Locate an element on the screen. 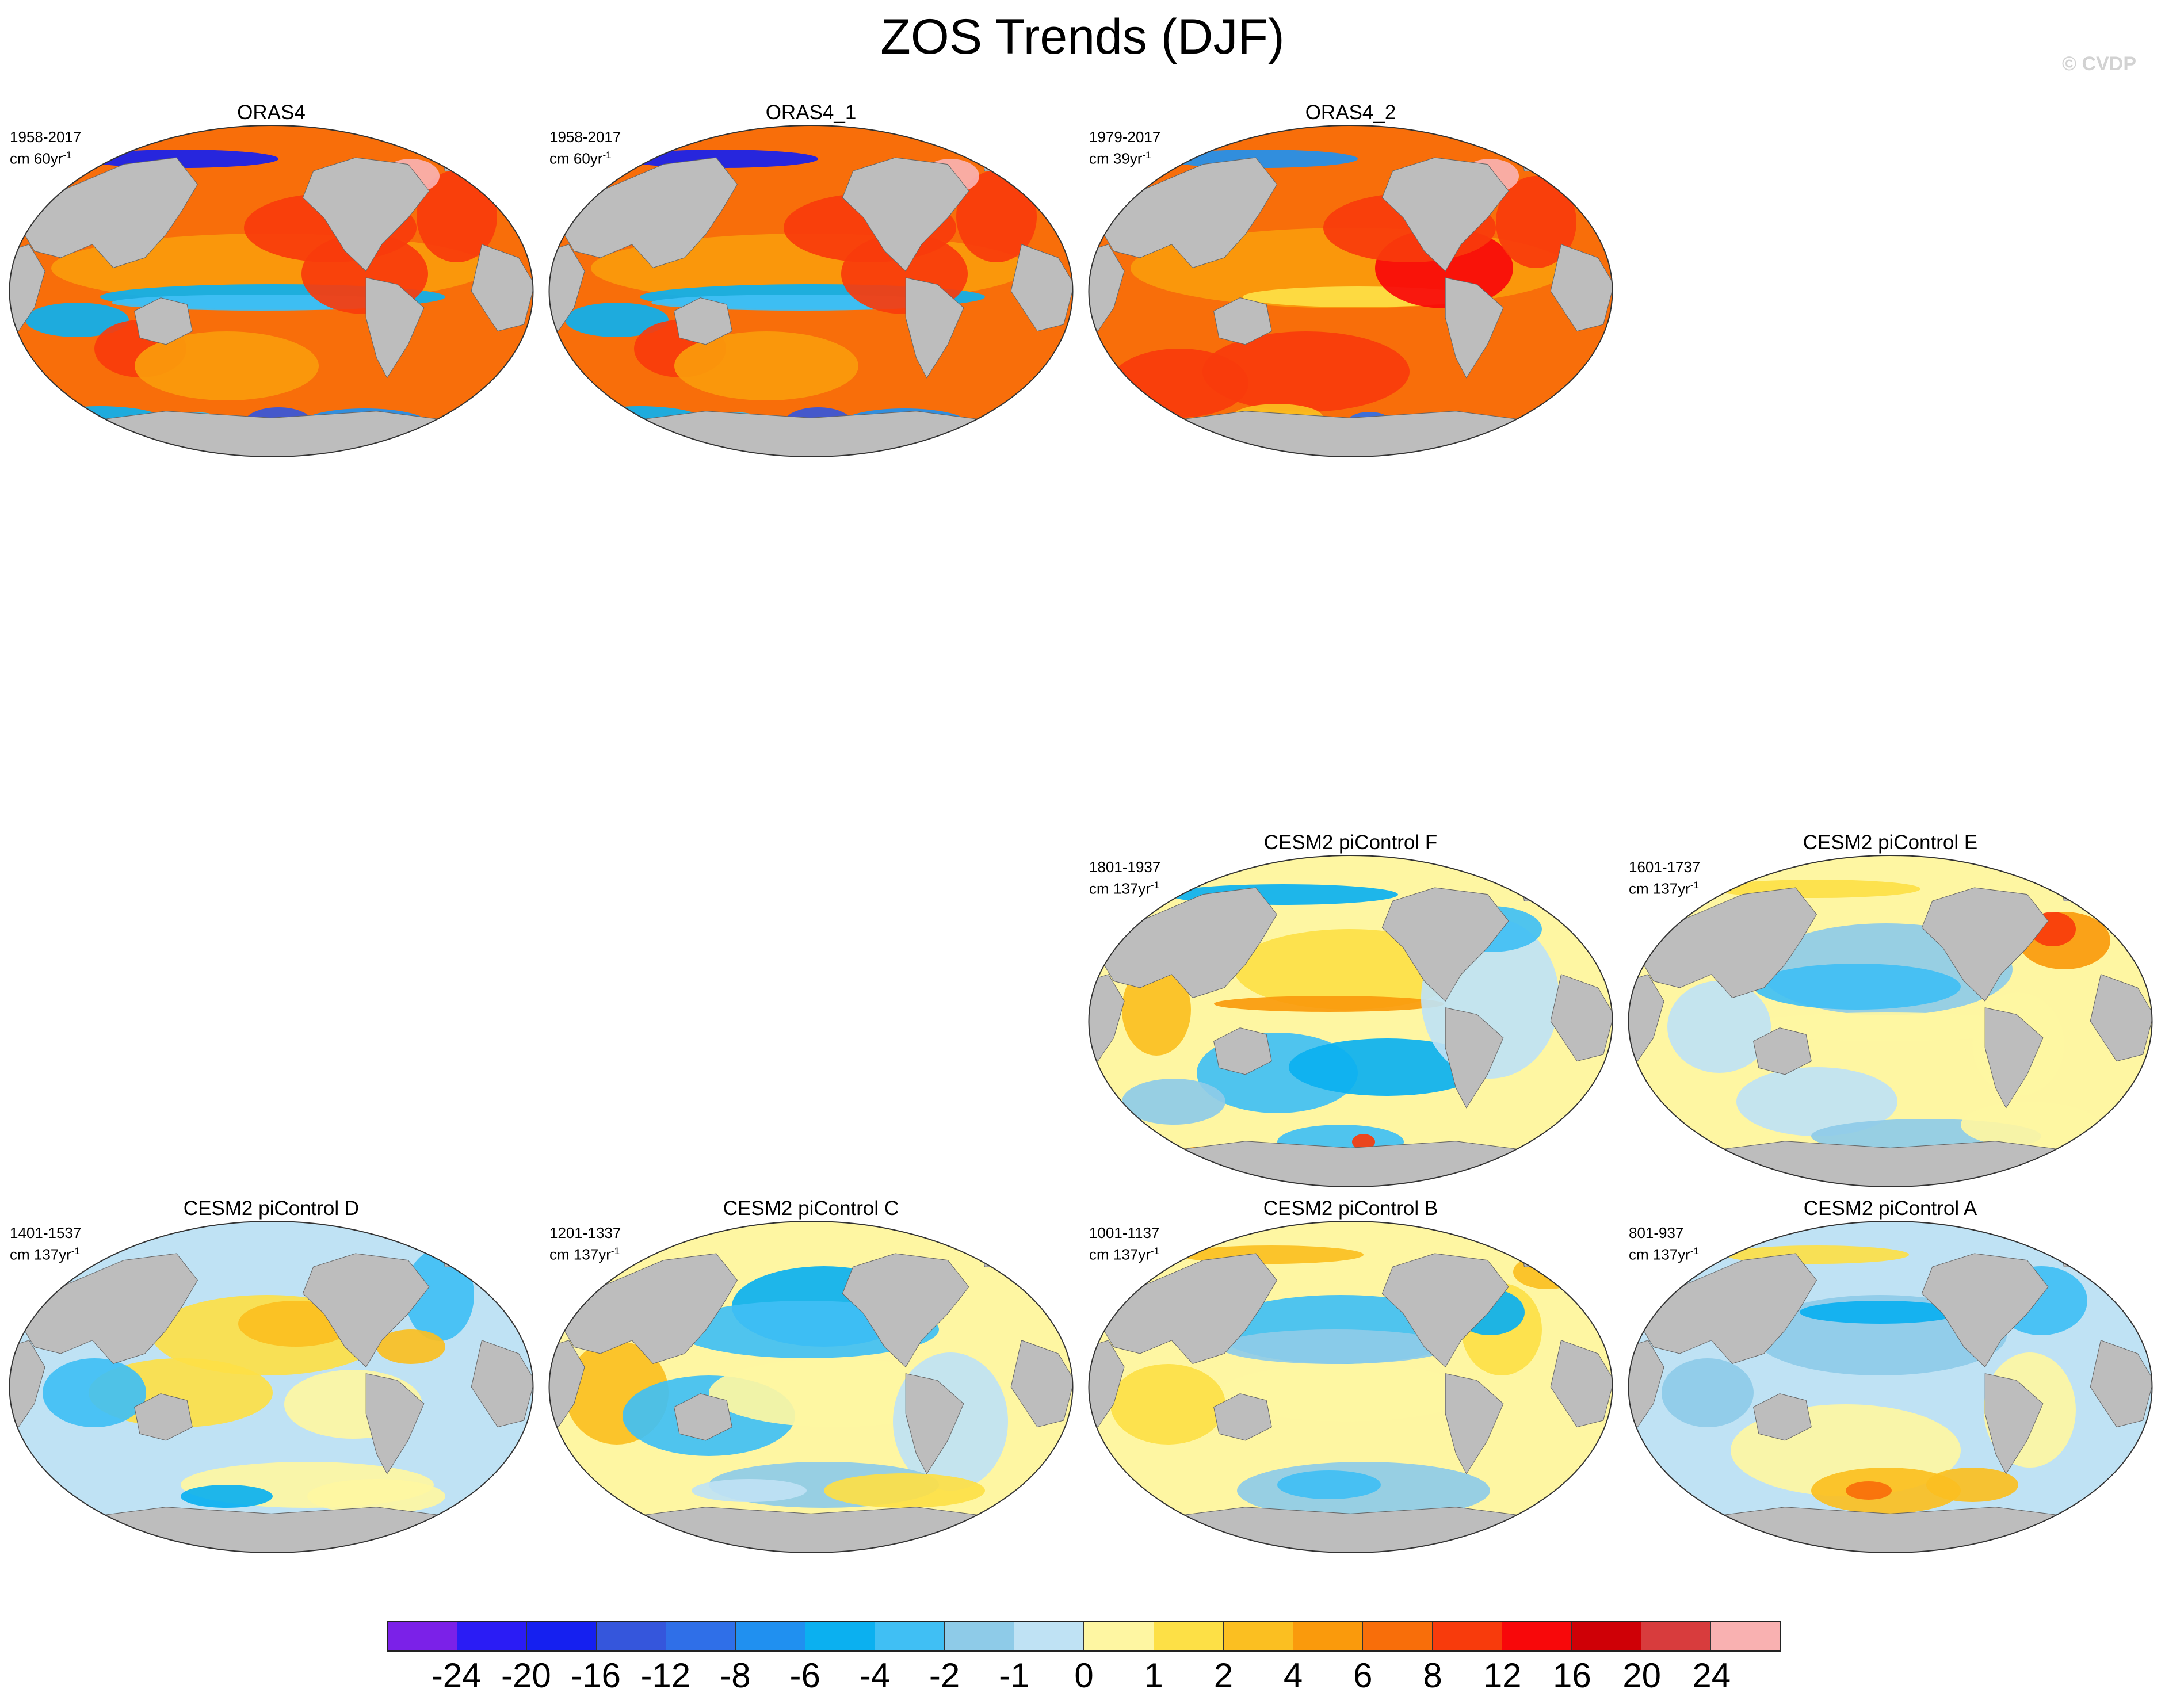 The image size is (2165, 1708). colorbar-tick-label: 16 is located at coordinates (1572, 1676).